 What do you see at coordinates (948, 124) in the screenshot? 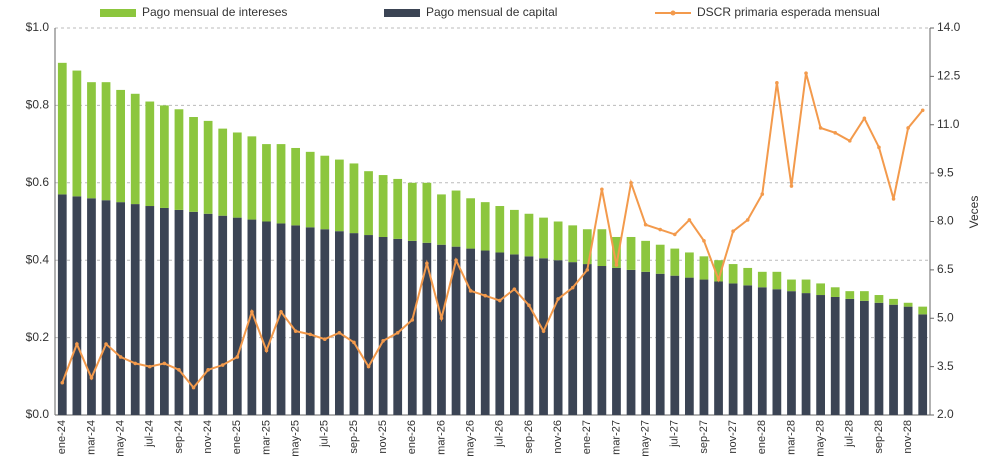
I see `y2-tick-label: 11.0` at bounding box center [948, 124].